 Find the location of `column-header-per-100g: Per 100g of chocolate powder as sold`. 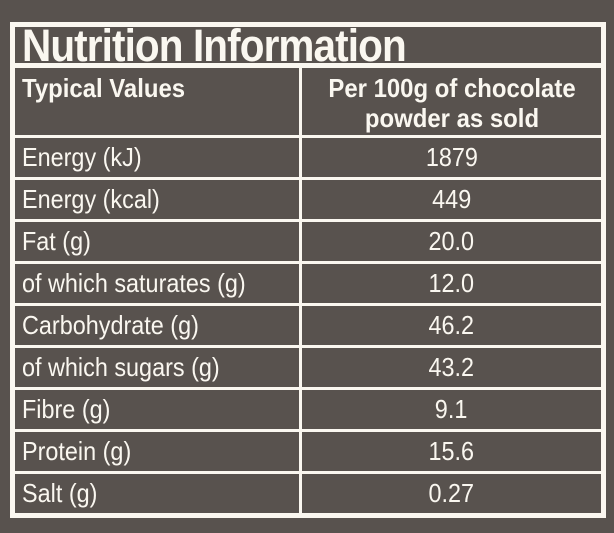

column-header-per-100g: Per 100g of chocolate powder as sold is located at coordinates (451, 103).